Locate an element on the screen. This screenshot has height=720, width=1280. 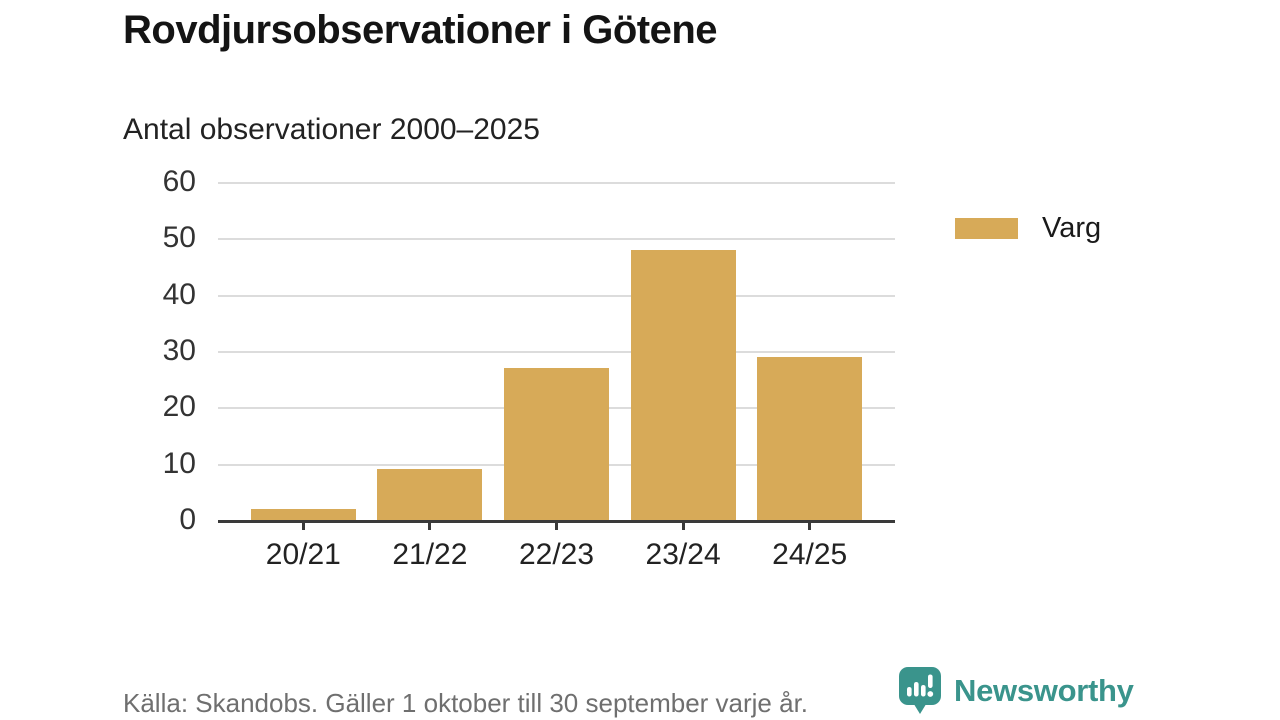
x-tick-label-20-21: 20/21 is located at coordinates (303, 554).